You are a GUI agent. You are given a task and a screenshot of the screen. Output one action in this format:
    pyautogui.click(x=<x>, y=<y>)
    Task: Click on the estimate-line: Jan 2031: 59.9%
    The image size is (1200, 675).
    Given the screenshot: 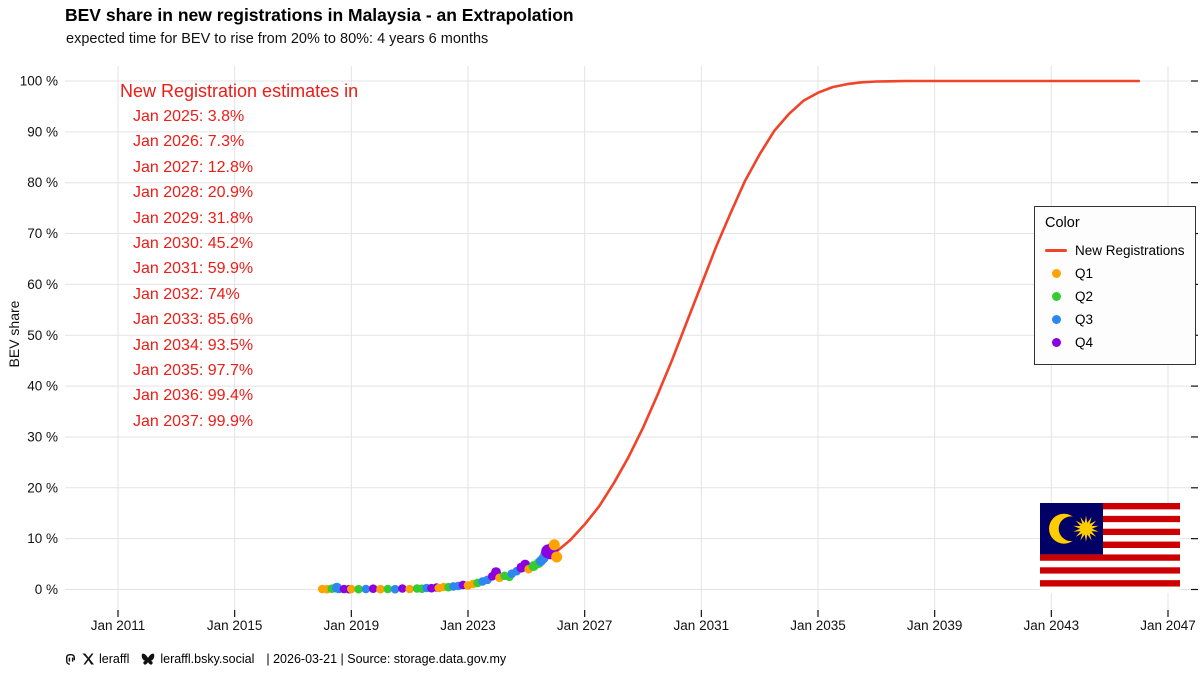 What is the action you would take?
    pyautogui.click(x=193, y=269)
    